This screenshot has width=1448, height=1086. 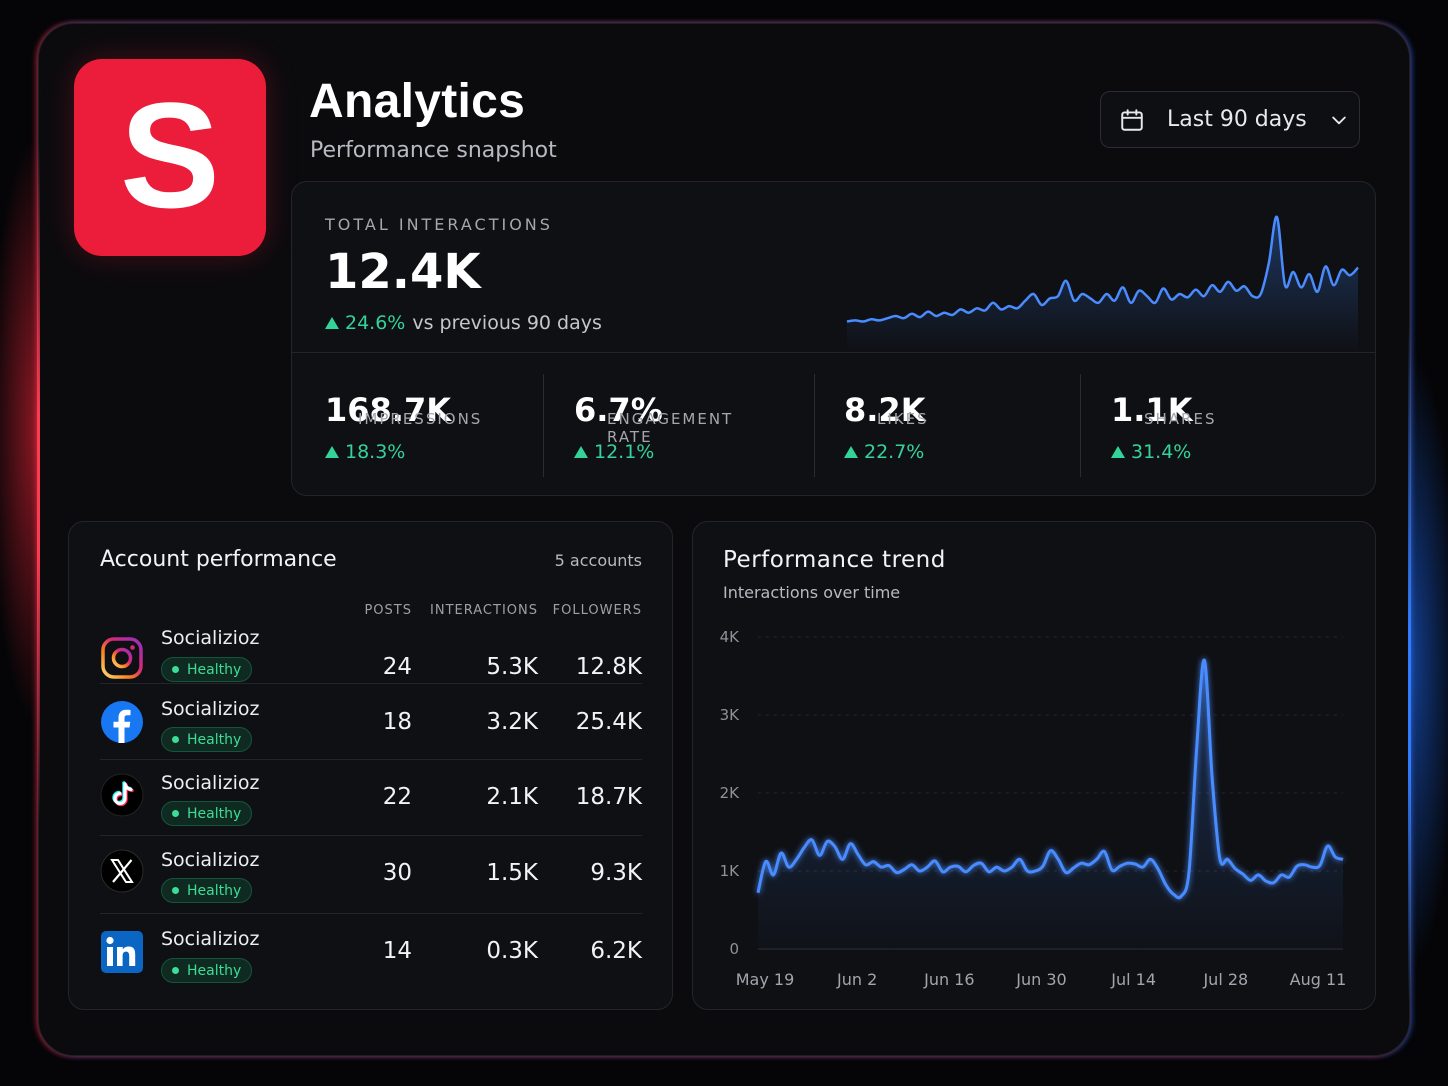 What do you see at coordinates (948, 979) in the screenshot?
I see `x-tick-label: Jun 16` at bounding box center [948, 979].